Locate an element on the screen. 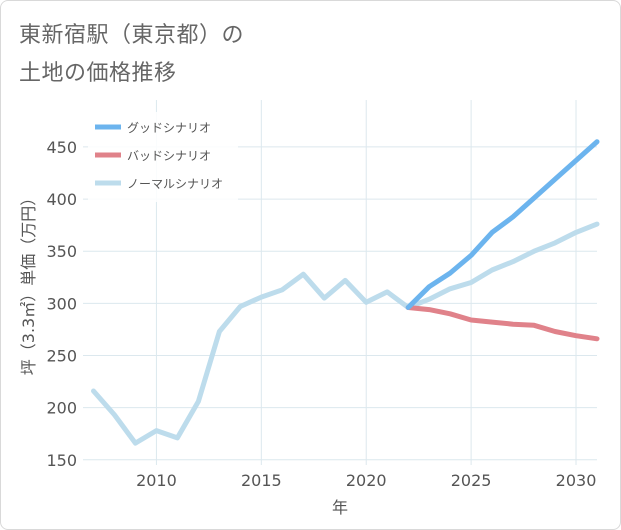 This screenshot has height=530, width=621. y-tick-label: 150 is located at coordinates (61, 460).